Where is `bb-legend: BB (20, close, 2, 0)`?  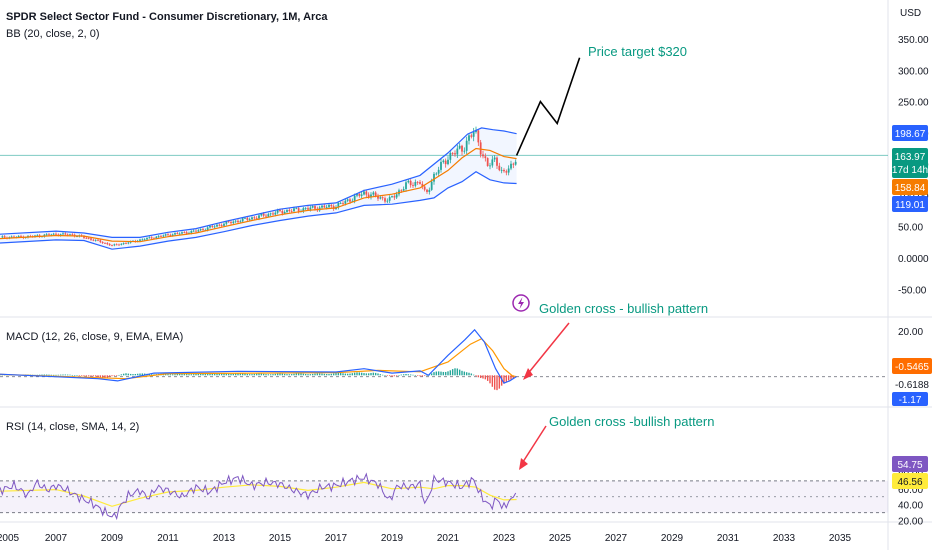 bb-legend: BB (20, close, 2, 0) is located at coordinates (53, 34).